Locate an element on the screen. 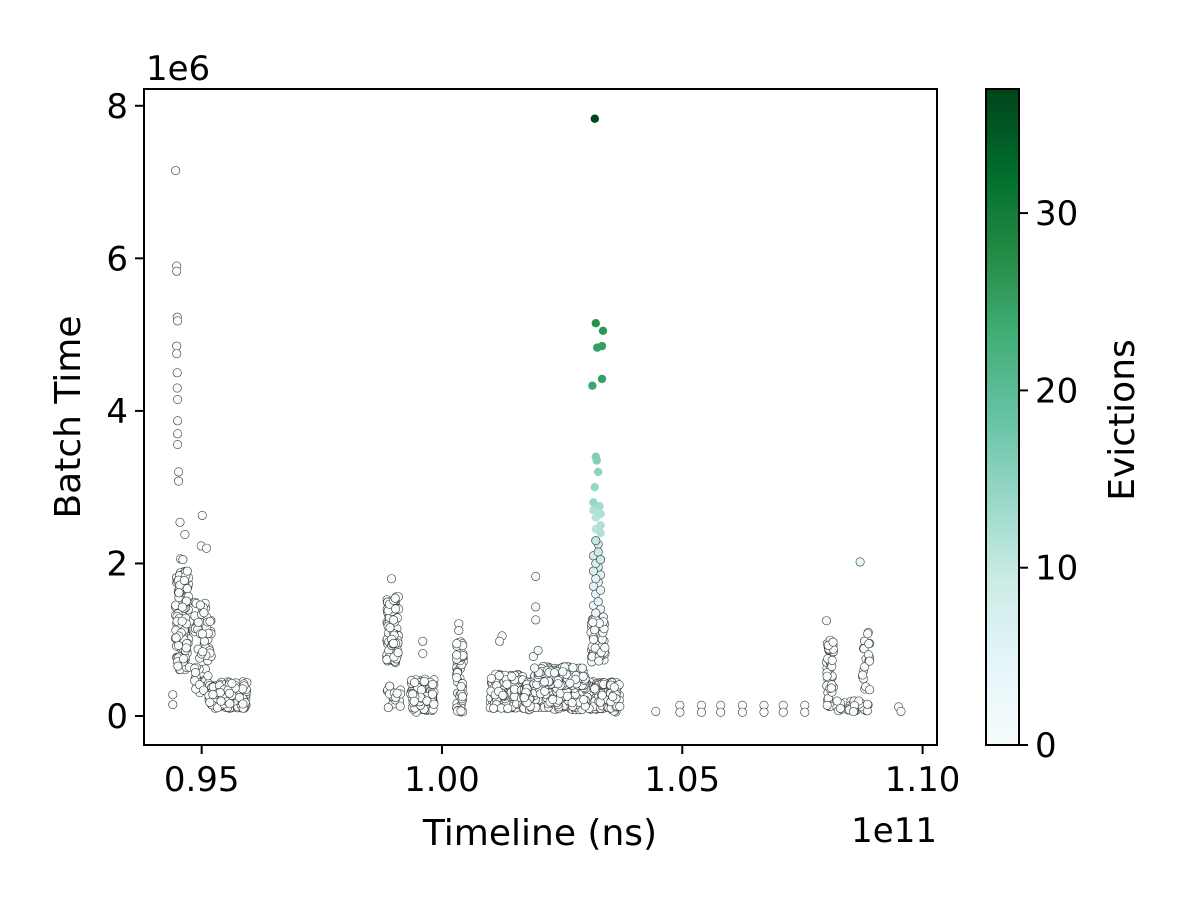  colorbar-tick-label: 30 is located at coordinates (1056, 214).